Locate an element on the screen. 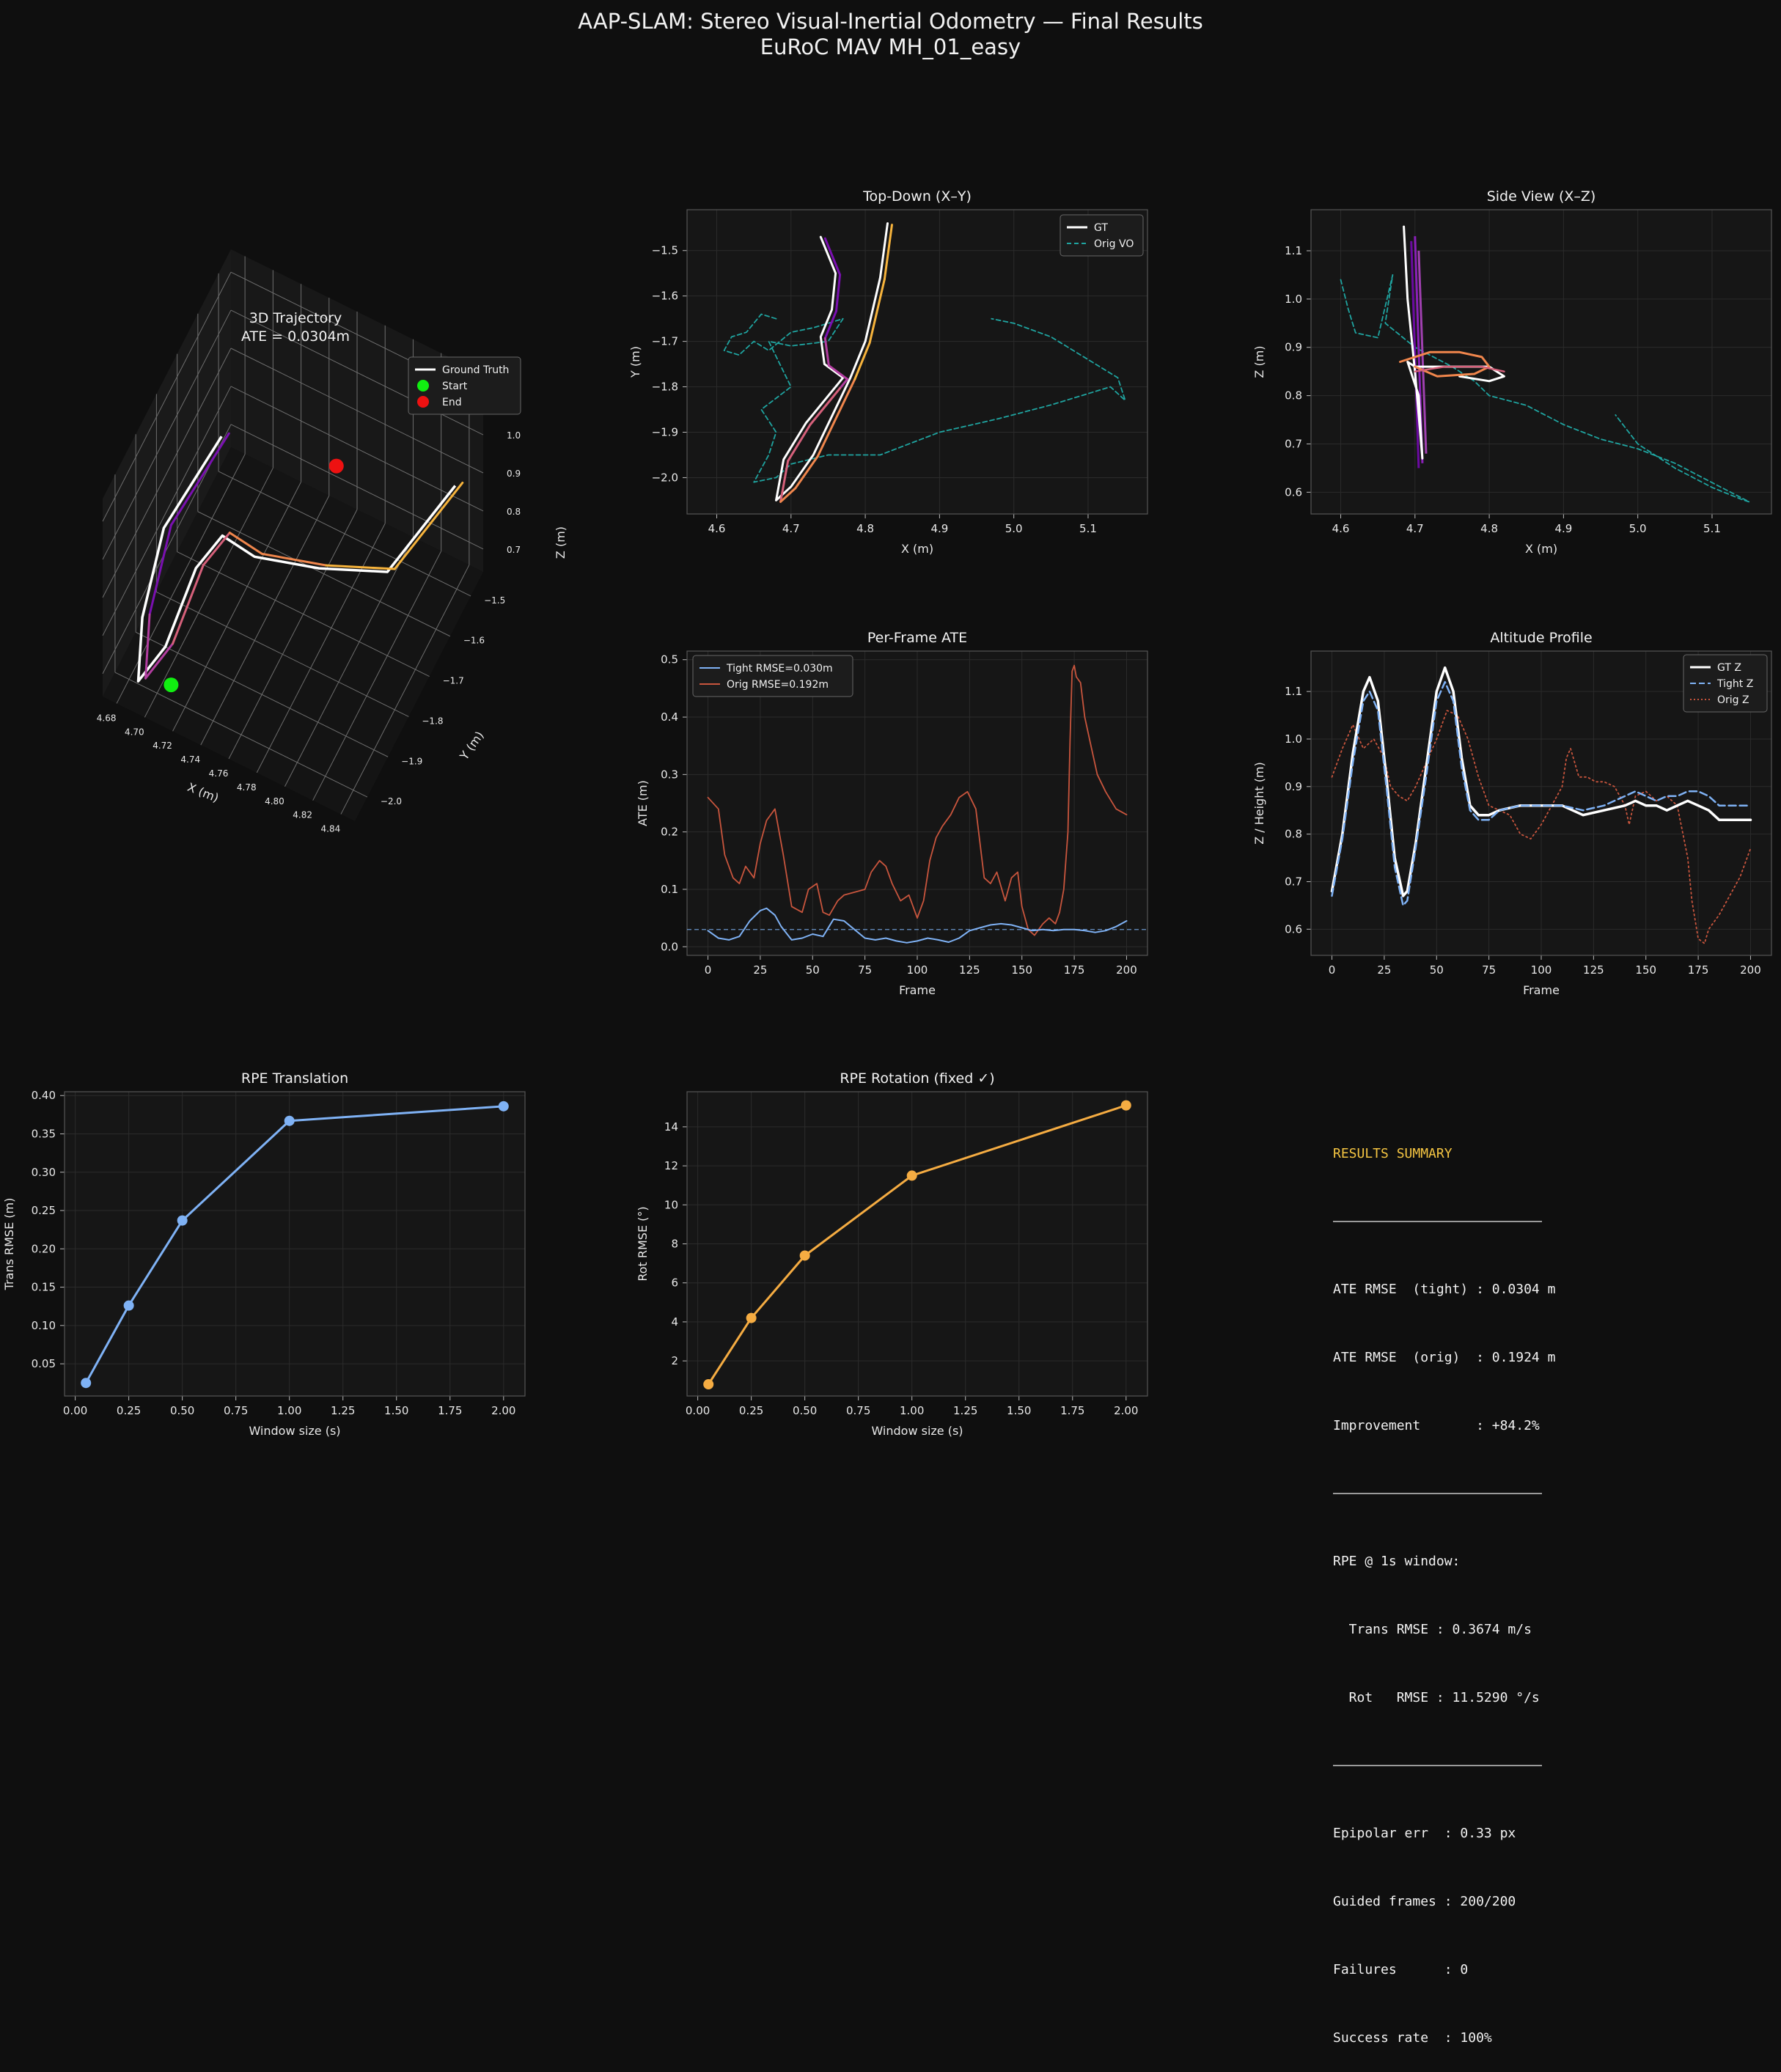 This screenshot has width=1781, height=2072. series-orig-vo is located at coordinates (925, 398).